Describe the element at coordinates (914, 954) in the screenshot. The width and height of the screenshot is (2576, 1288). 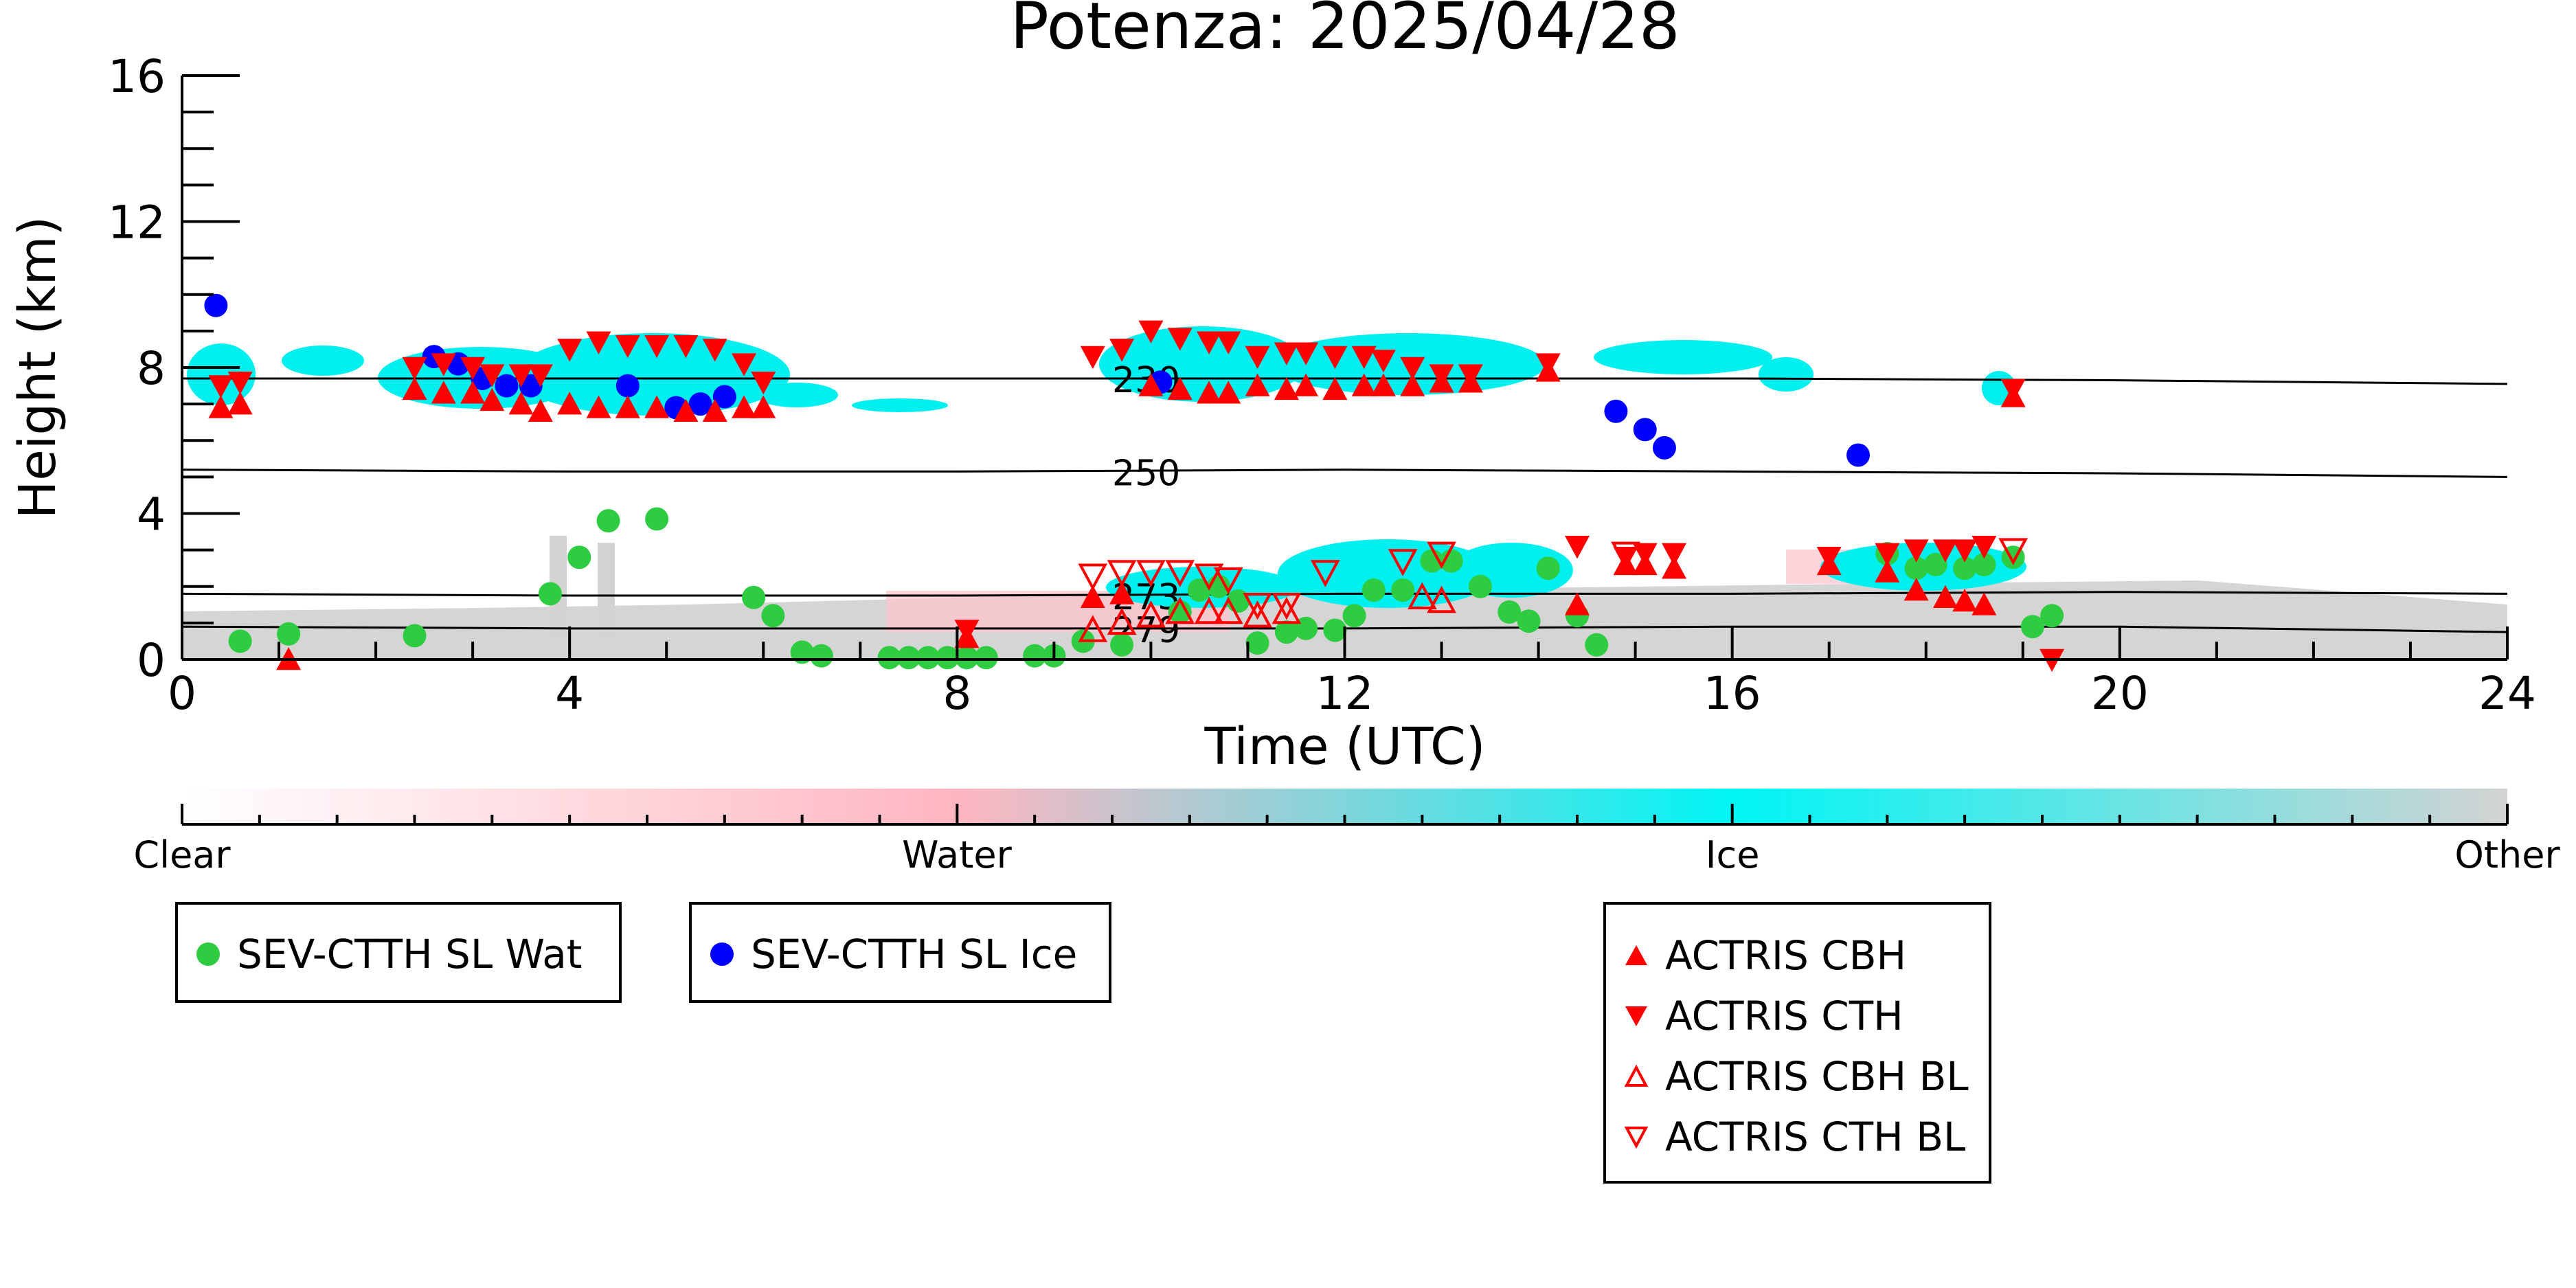
I see `legend-label: SEV-CTTH SL Ice` at that location.